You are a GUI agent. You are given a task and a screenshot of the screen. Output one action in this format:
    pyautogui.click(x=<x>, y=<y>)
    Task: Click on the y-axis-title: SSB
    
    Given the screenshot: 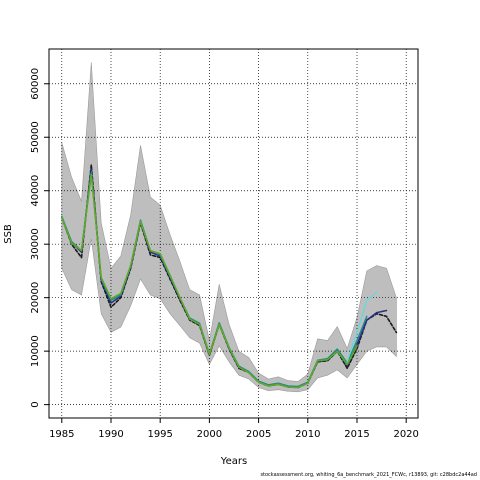 What is the action you would take?
    pyautogui.click(x=8, y=234)
    